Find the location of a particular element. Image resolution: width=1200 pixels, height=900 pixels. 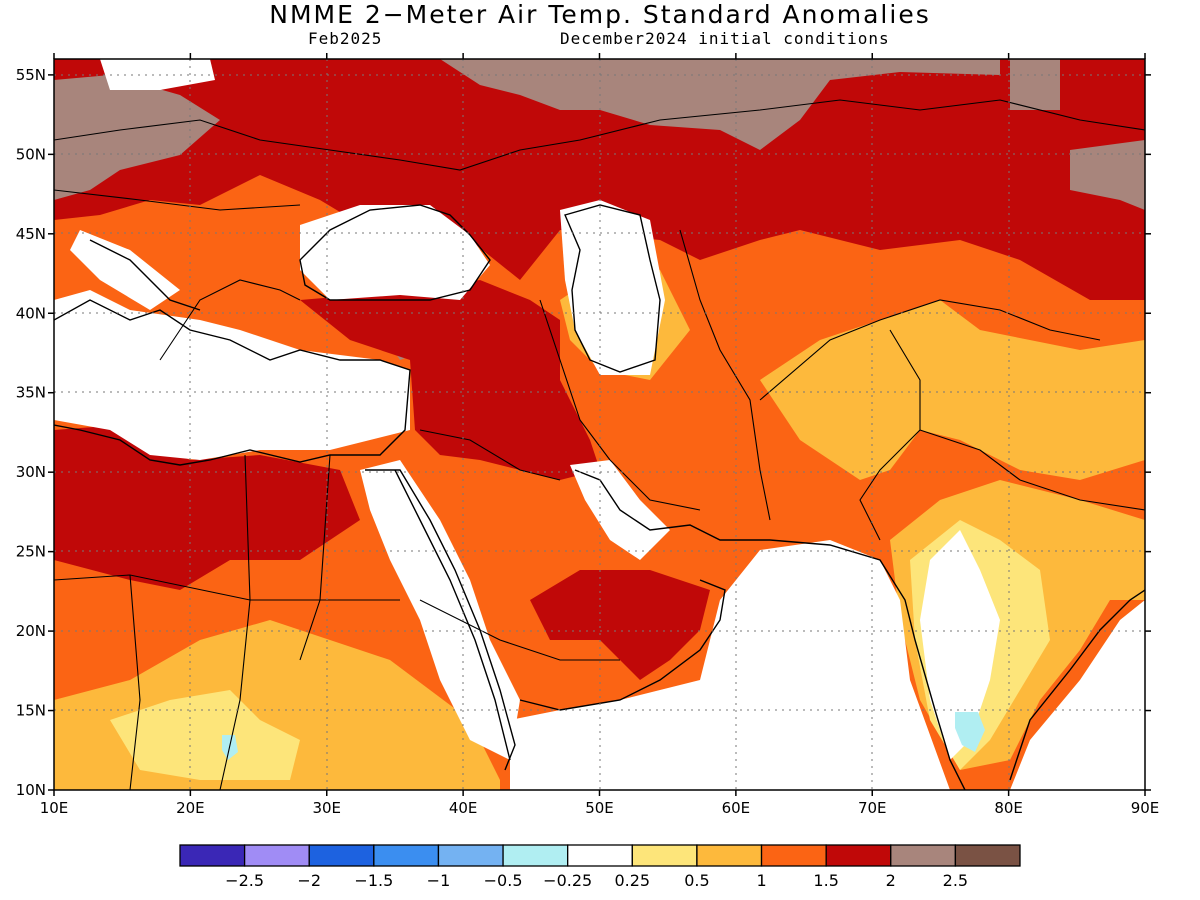

colorbar-label: 2.5 is located at coordinates (955, 880).